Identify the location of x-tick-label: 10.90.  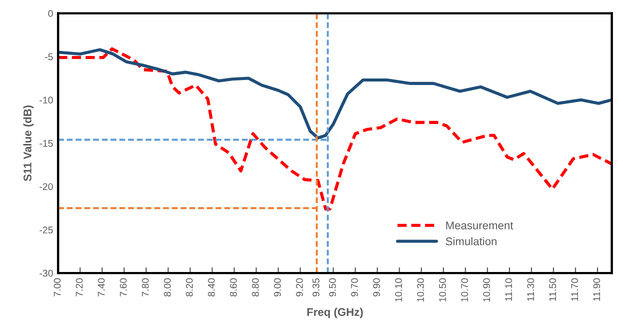
(486, 290).